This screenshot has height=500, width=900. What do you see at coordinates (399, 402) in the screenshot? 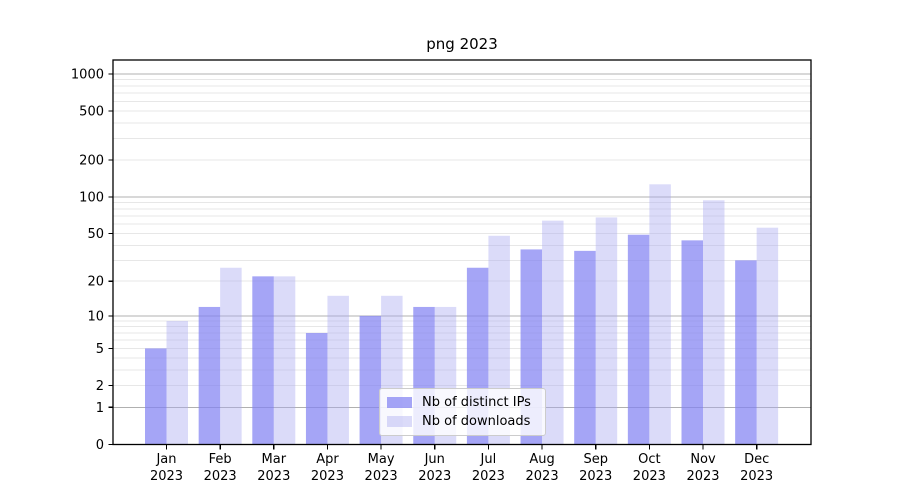
I see `legend-swatch-distinct-ips` at bounding box center [399, 402].